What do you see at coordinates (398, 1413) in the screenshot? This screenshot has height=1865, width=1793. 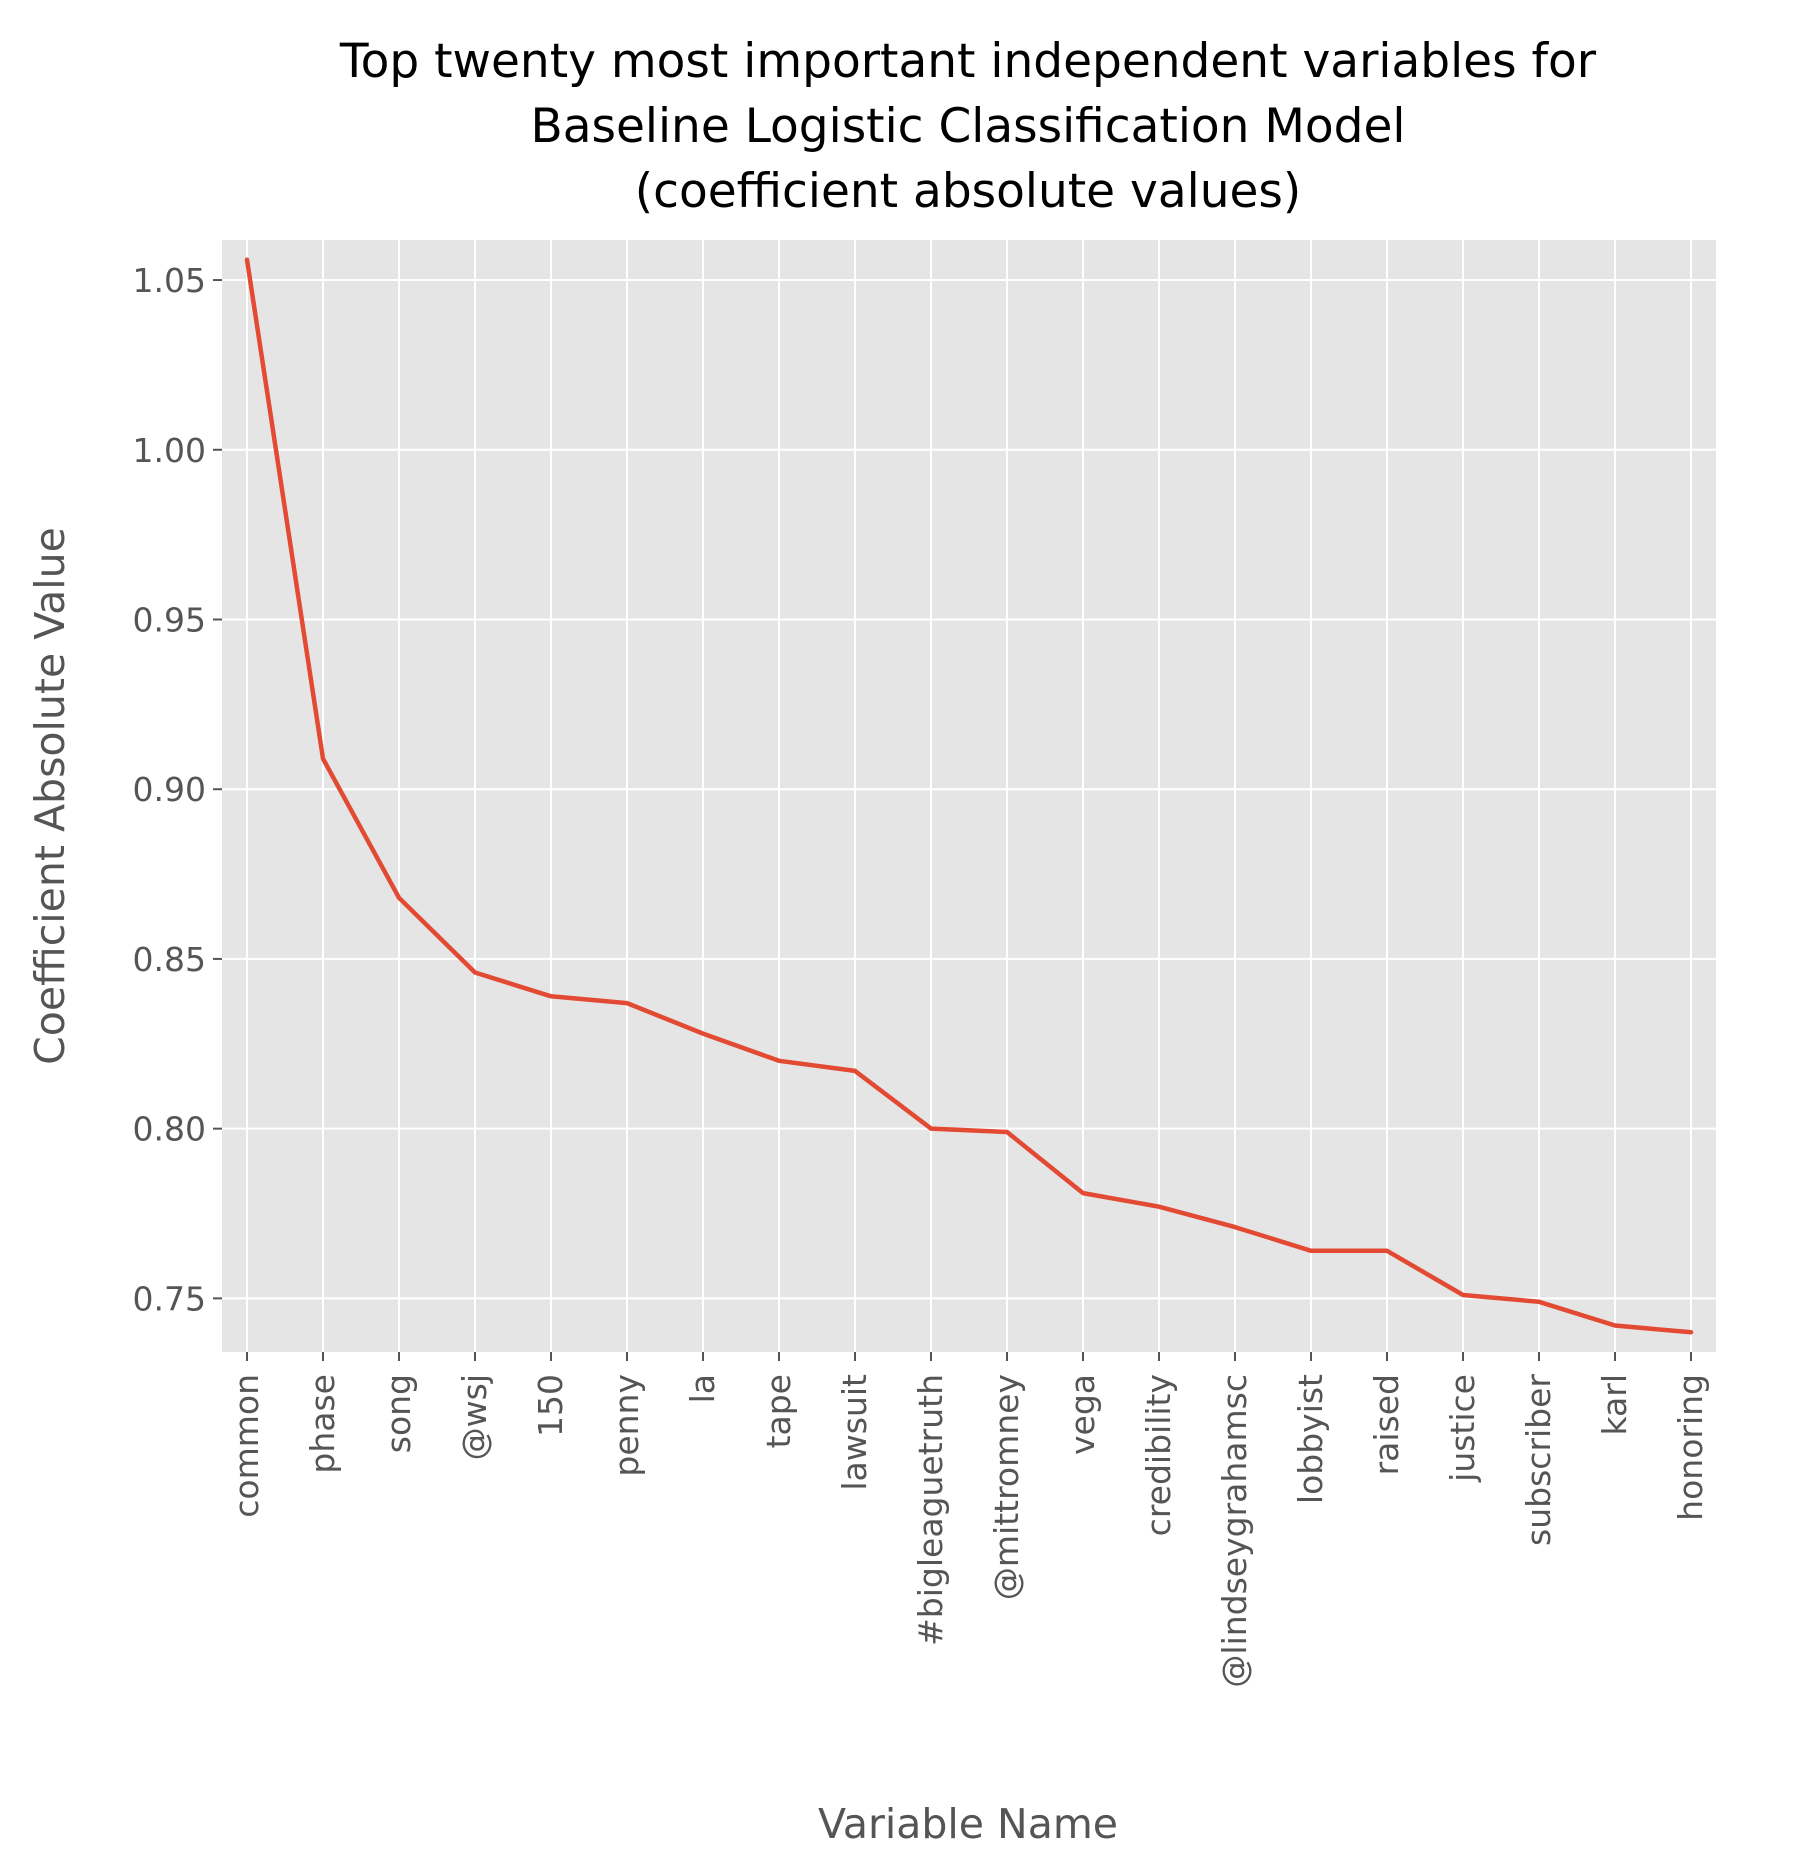 I see `x-tick-label: song` at bounding box center [398, 1413].